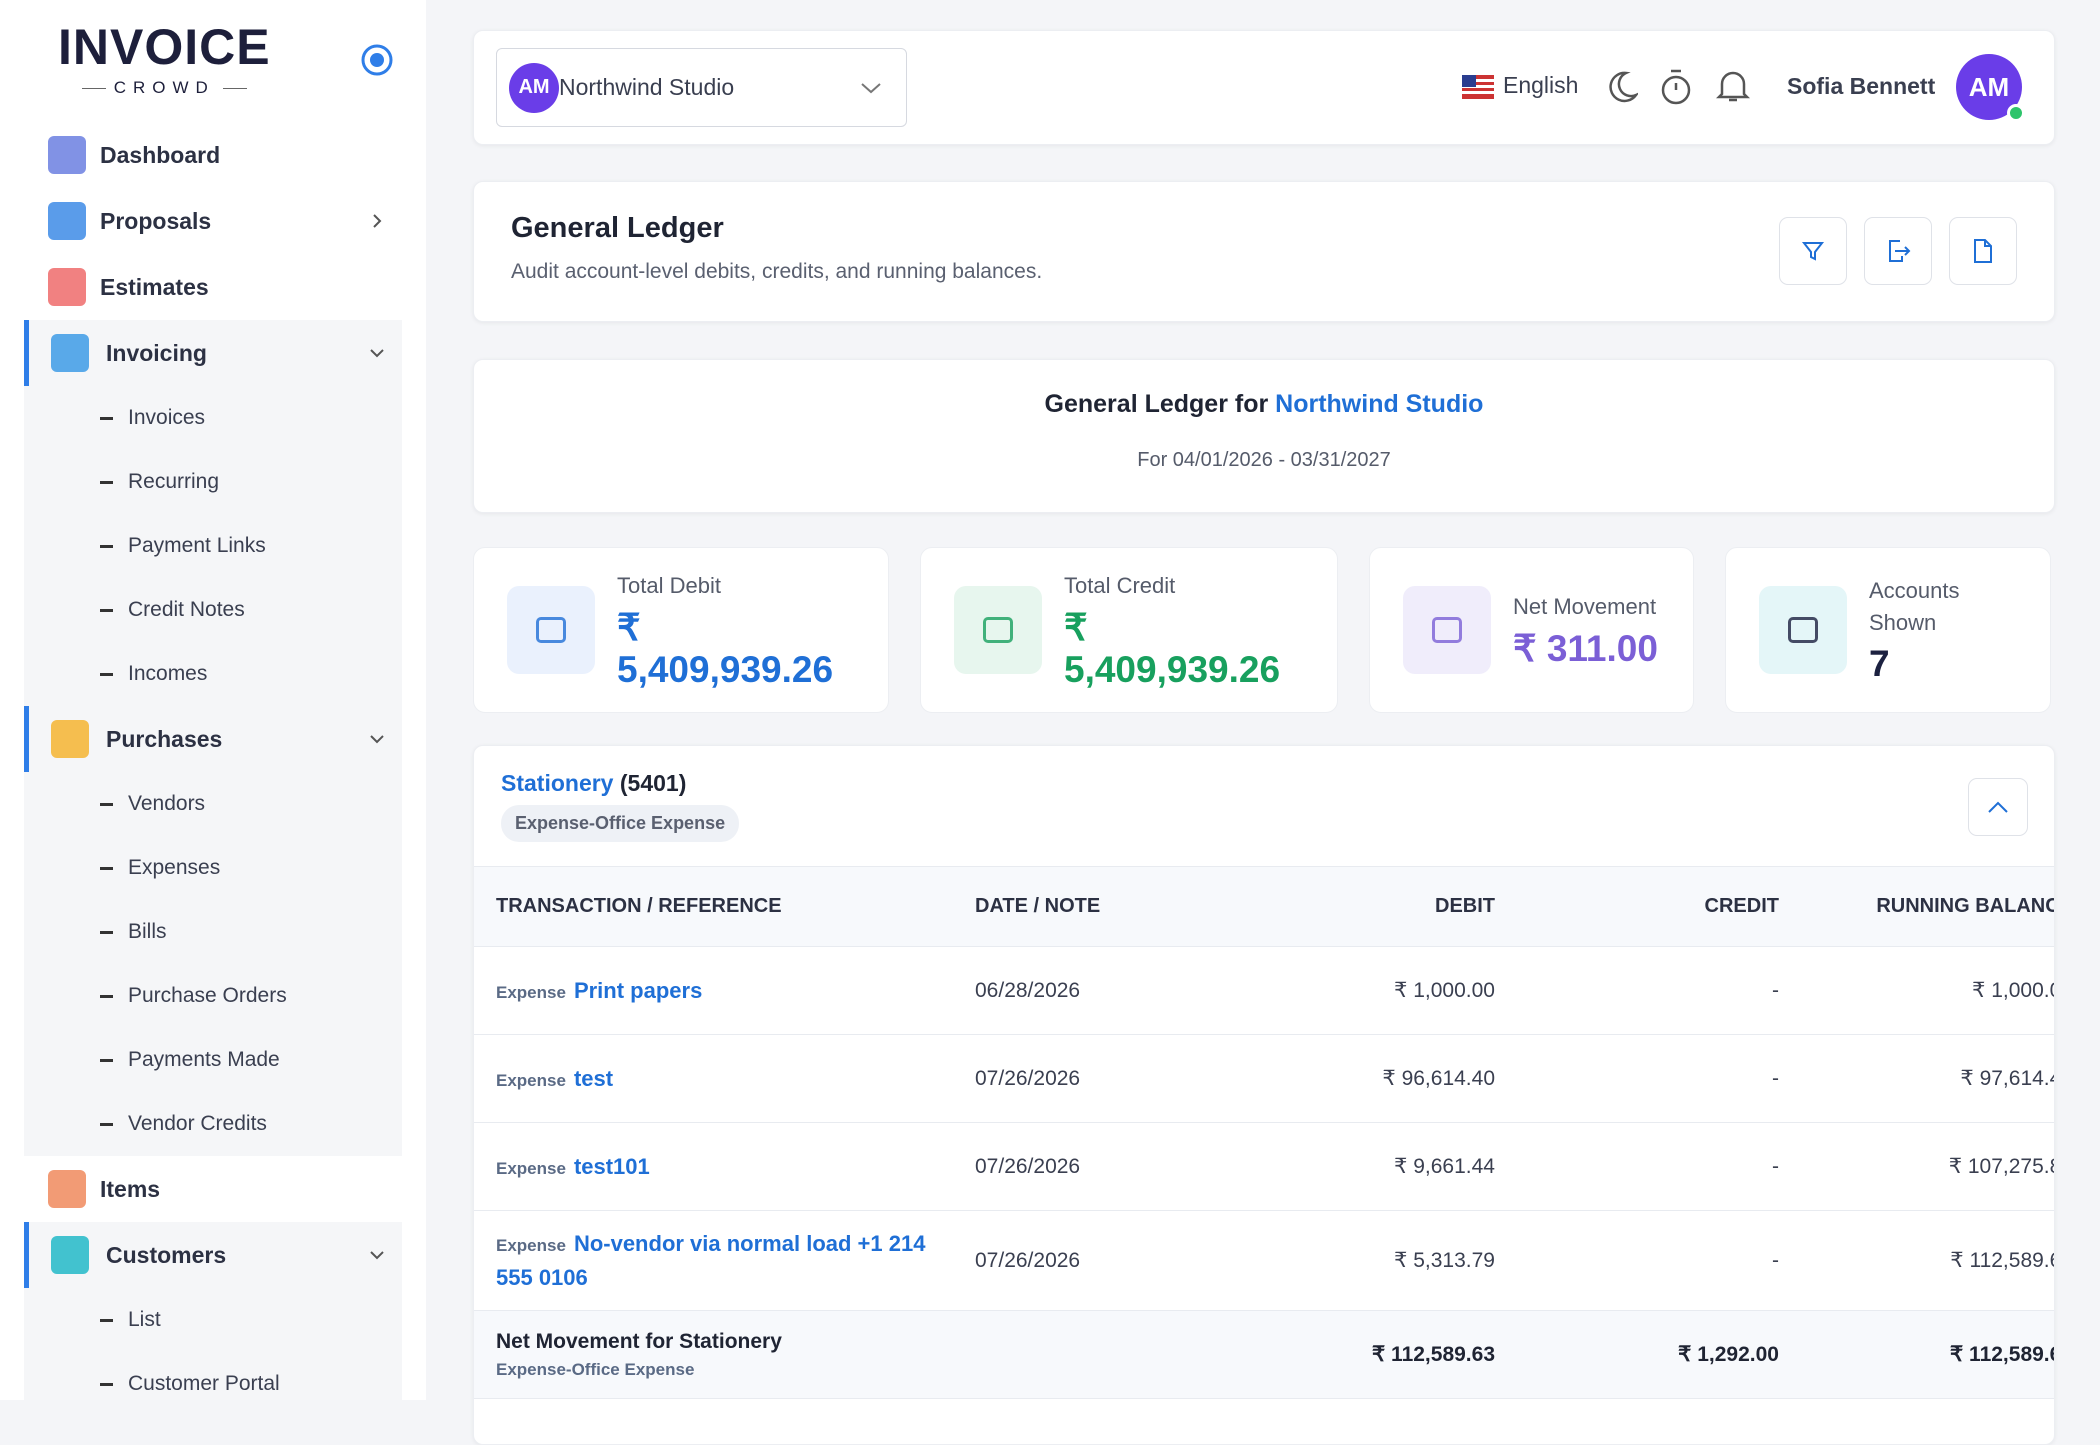 This screenshot has height=1445, width=2100. Describe the element at coordinates (1676, 87) in the screenshot. I see `timer` at that location.